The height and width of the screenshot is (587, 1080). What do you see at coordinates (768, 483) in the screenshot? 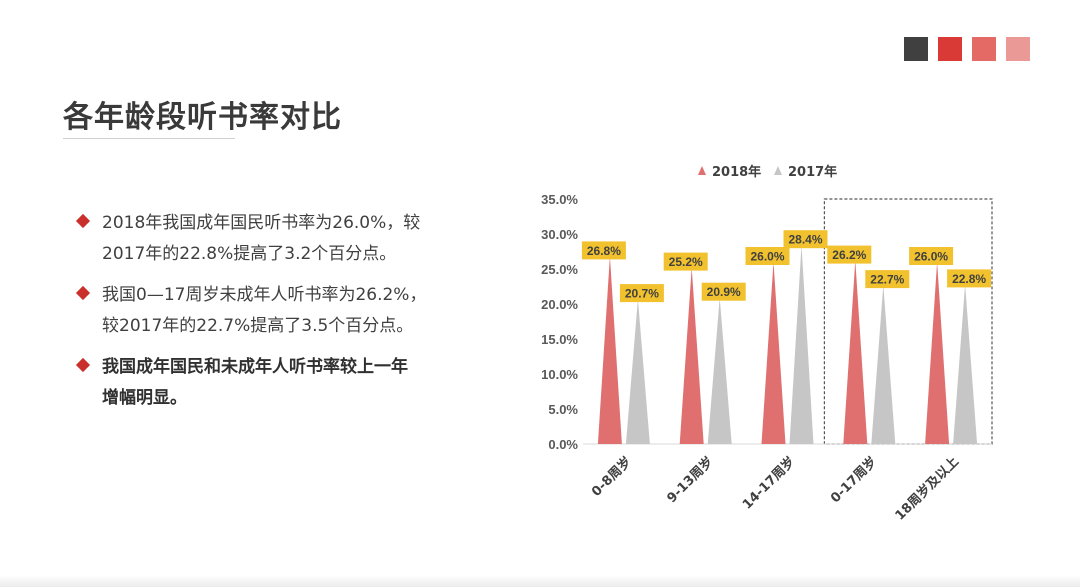
I see `x-category-label: 14-17周岁` at bounding box center [768, 483].